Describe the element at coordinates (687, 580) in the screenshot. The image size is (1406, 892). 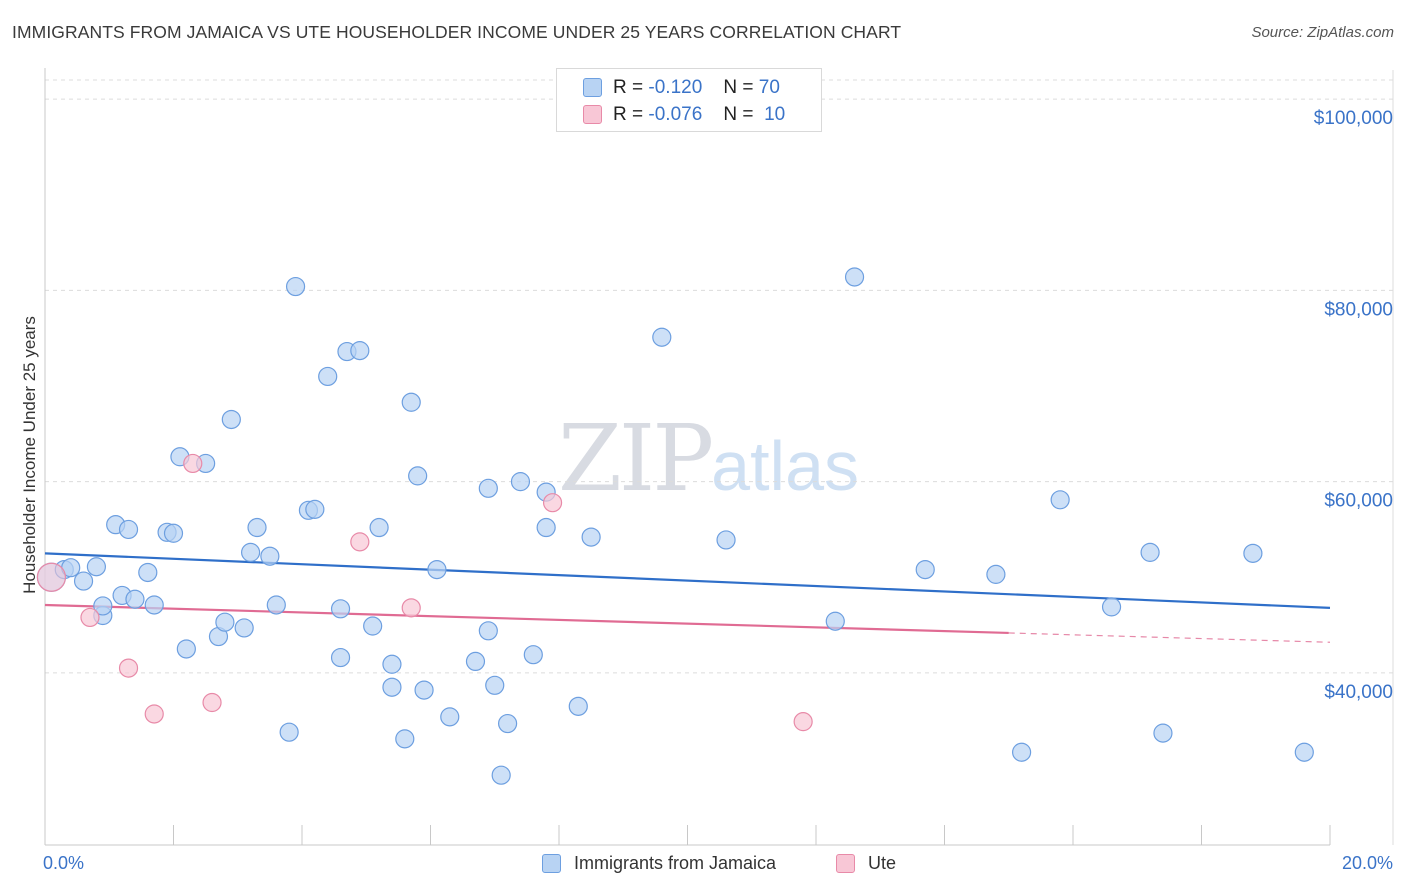
I see `trend-line-jamaica` at that location.